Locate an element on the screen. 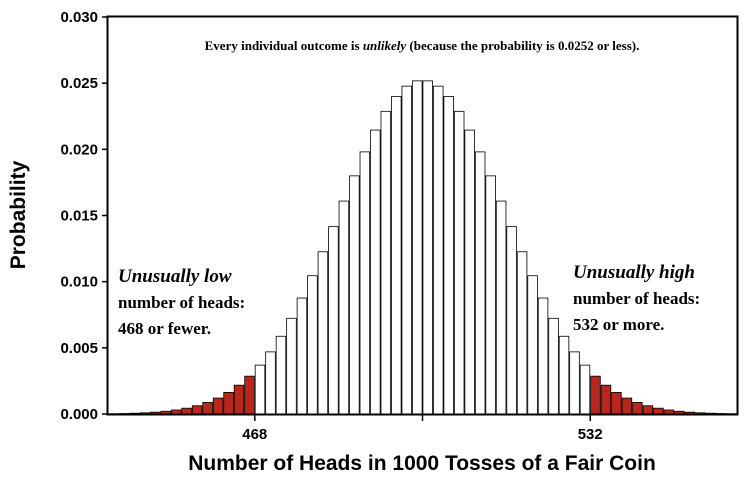 Image resolution: width=750 pixels, height=481 pixels. low-annotation-line2: 468 or fewer. is located at coordinates (164, 328).